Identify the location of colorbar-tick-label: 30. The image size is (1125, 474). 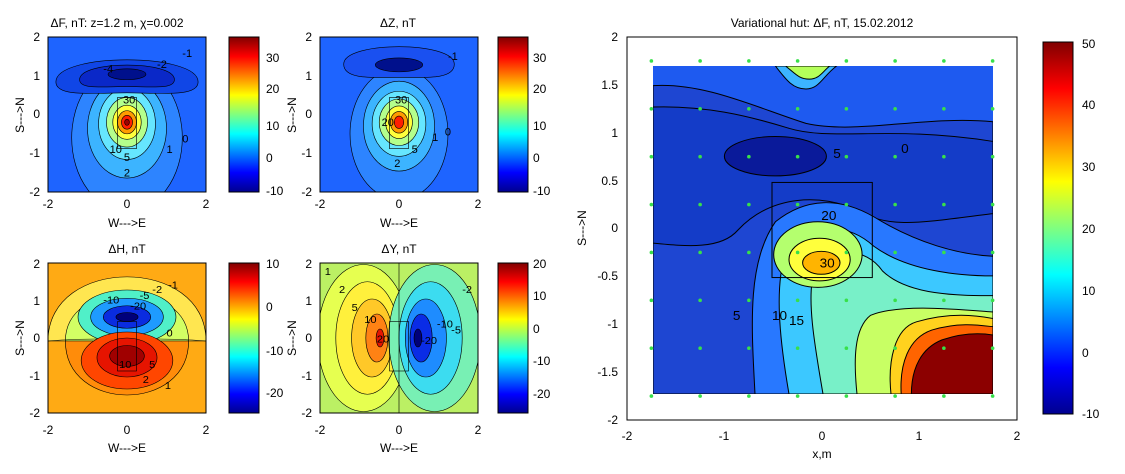
(273, 58).